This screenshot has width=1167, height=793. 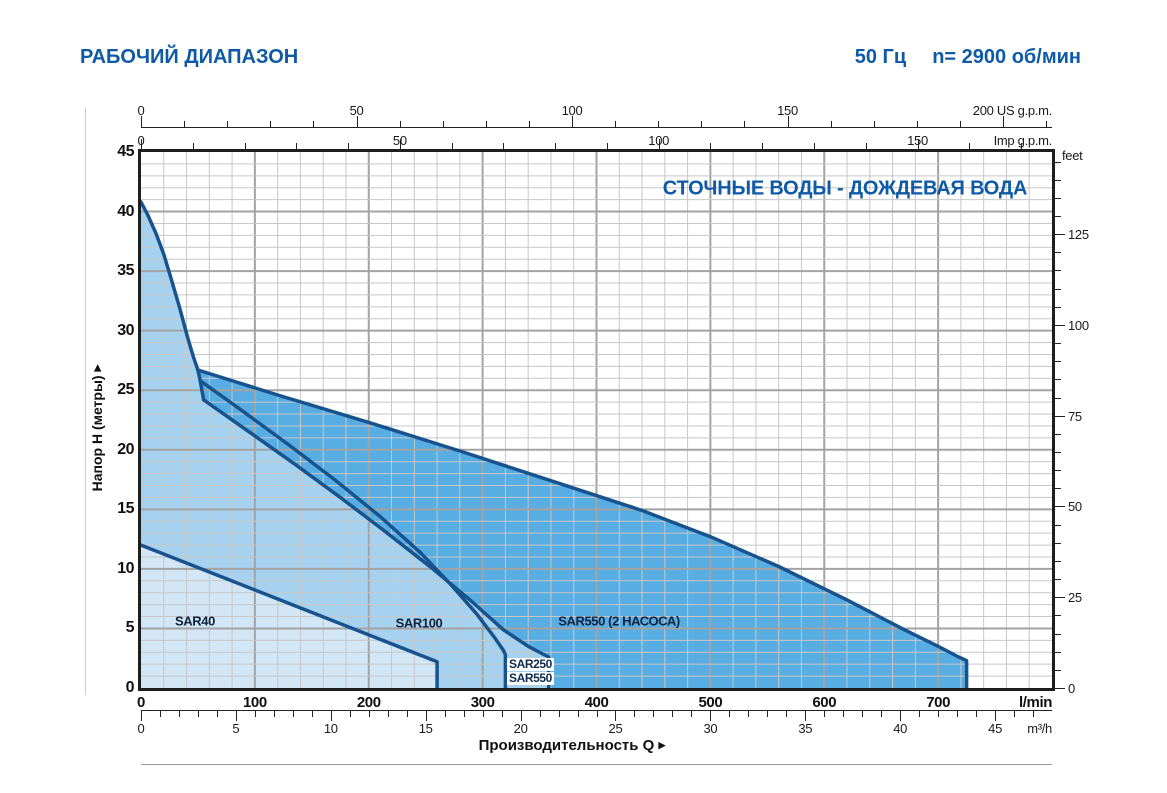 What do you see at coordinates (1072, 155) in the screenshot?
I see `feet-unit-label: feet` at bounding box center [1072, 155].